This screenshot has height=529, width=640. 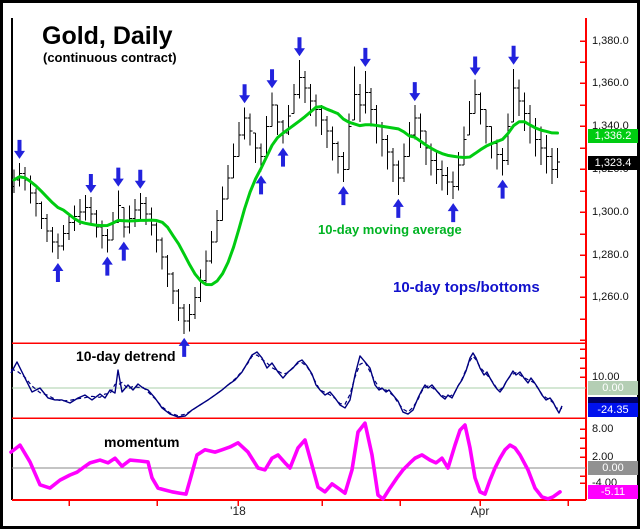 What do you see at coordinates (107, 36) in the screenshot?
I see `chart-title: Gold, Daily` at bounding box center [107, 36].